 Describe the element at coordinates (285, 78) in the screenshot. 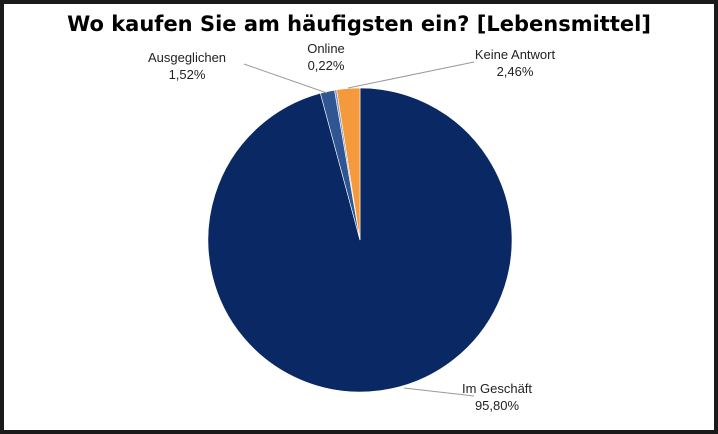

I see `leader-line-ausgeglichen` at that location.